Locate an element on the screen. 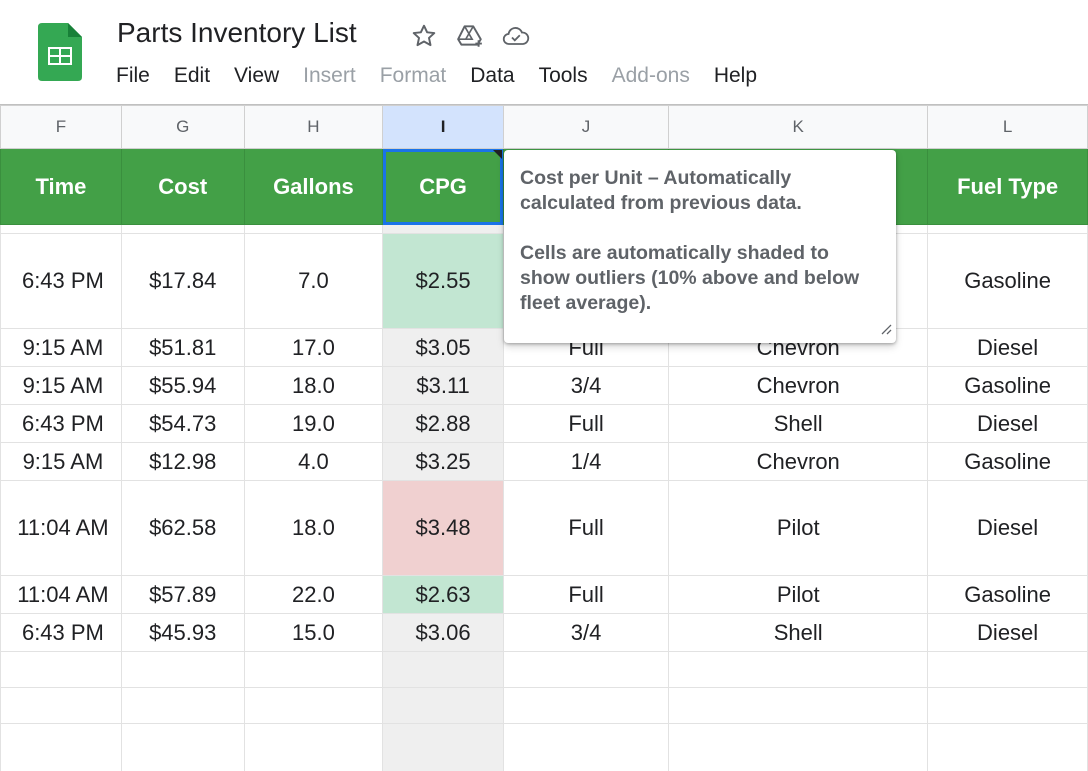 The width and height of the screenshot is (1088, 771). column-header-l: L is located at coordinates (1008, 127).